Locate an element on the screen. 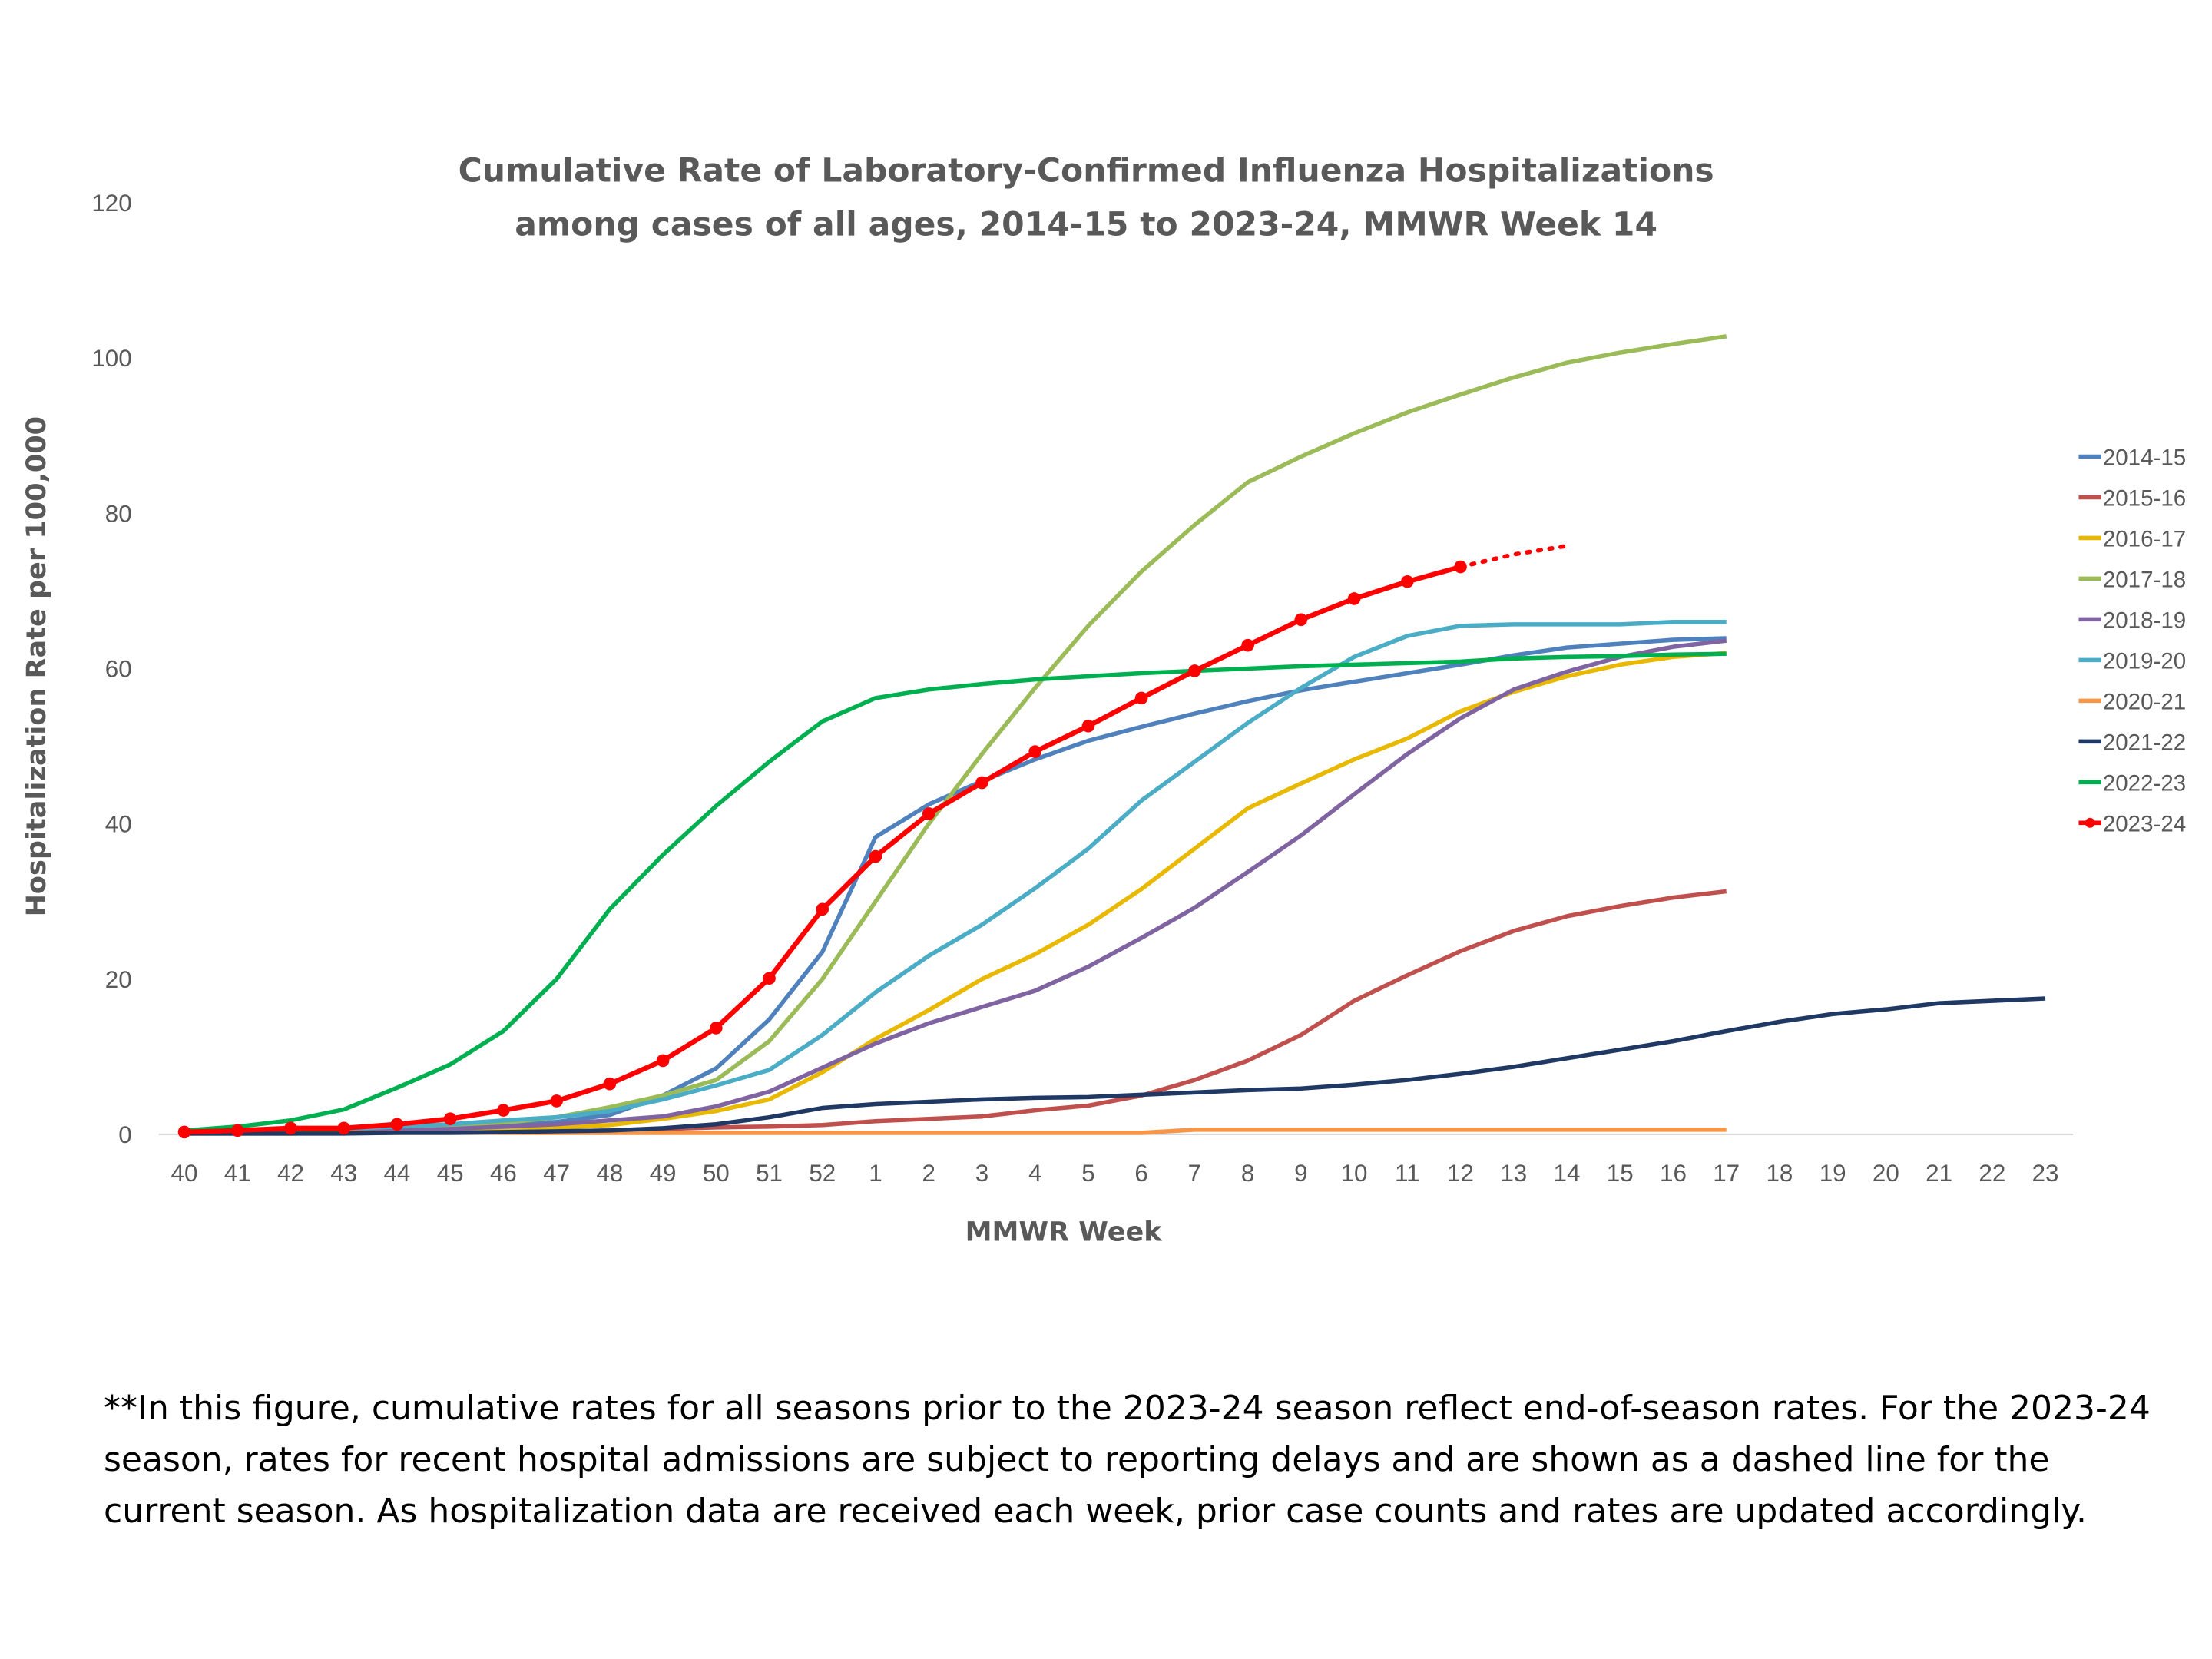  x-tick-label: 42 is located at coordinates (290, 1173).